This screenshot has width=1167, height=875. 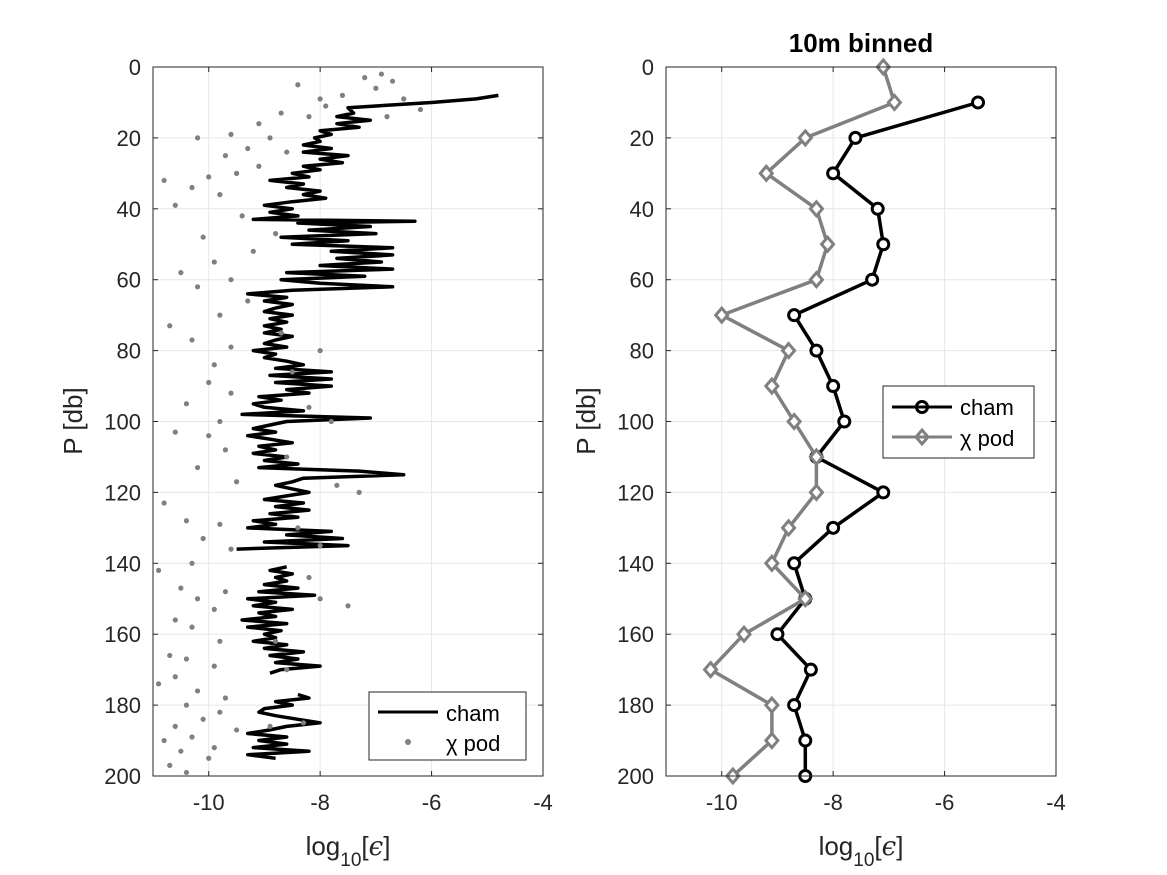 What do you see at coordinates (922, 407) in the screenshot?
I see `legend-marker-cham-right` at bounding box center [922, 407].